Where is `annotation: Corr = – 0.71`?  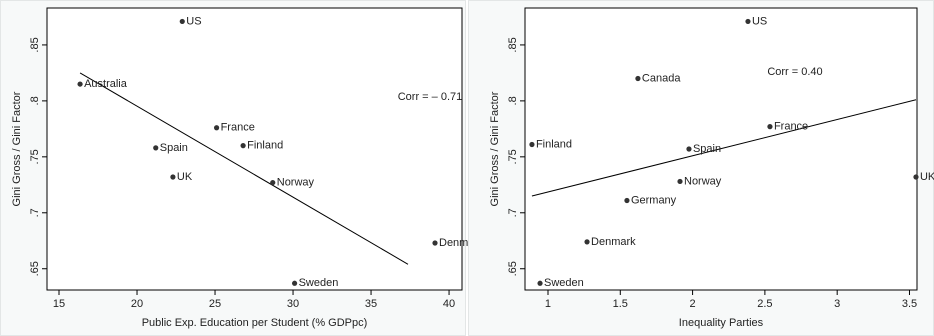 annotation: Corr = – 0.71 is located at coordinates (430, 97).